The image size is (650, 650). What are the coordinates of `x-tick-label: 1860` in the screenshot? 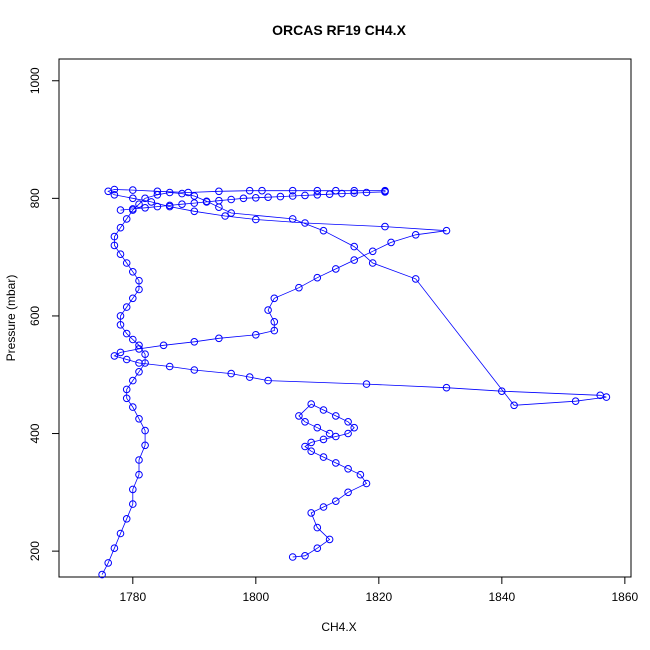 It's located at (624, 597).